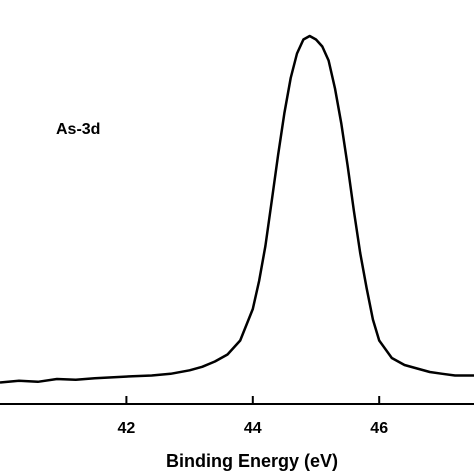  I want to click on x-ticks: 42 44 46, so click(253, 416).